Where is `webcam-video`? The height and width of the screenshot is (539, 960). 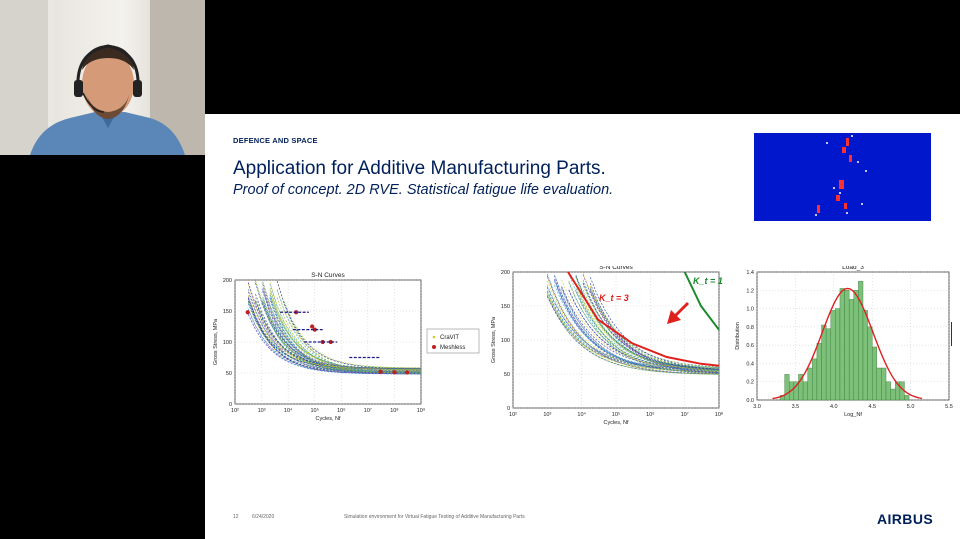 webcam-video is located at coordinates (102, 77).